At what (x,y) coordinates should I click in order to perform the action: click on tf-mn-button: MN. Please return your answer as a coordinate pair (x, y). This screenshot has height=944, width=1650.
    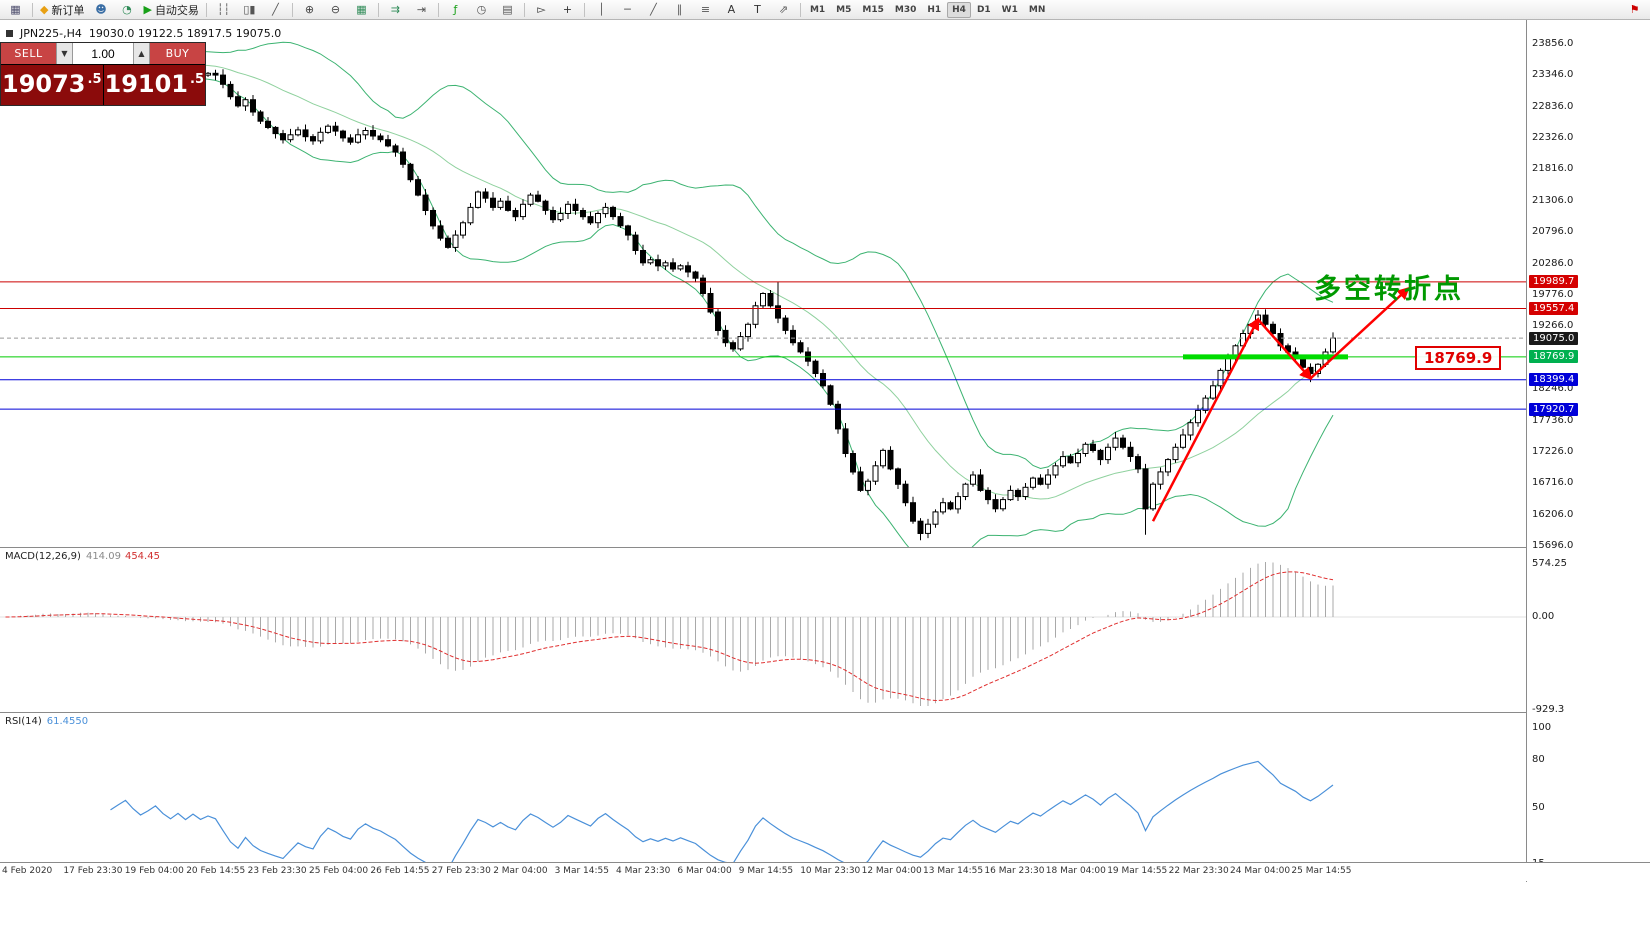
    Looking at the image, I should click on (1037, 9).